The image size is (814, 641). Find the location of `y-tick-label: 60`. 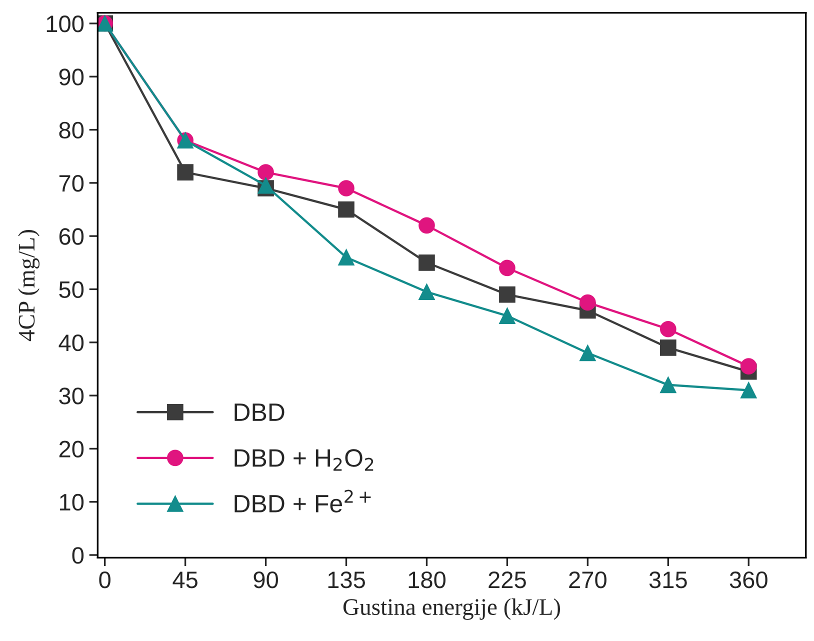

y-tick-label: 60 is located at coordinates (71, 236).